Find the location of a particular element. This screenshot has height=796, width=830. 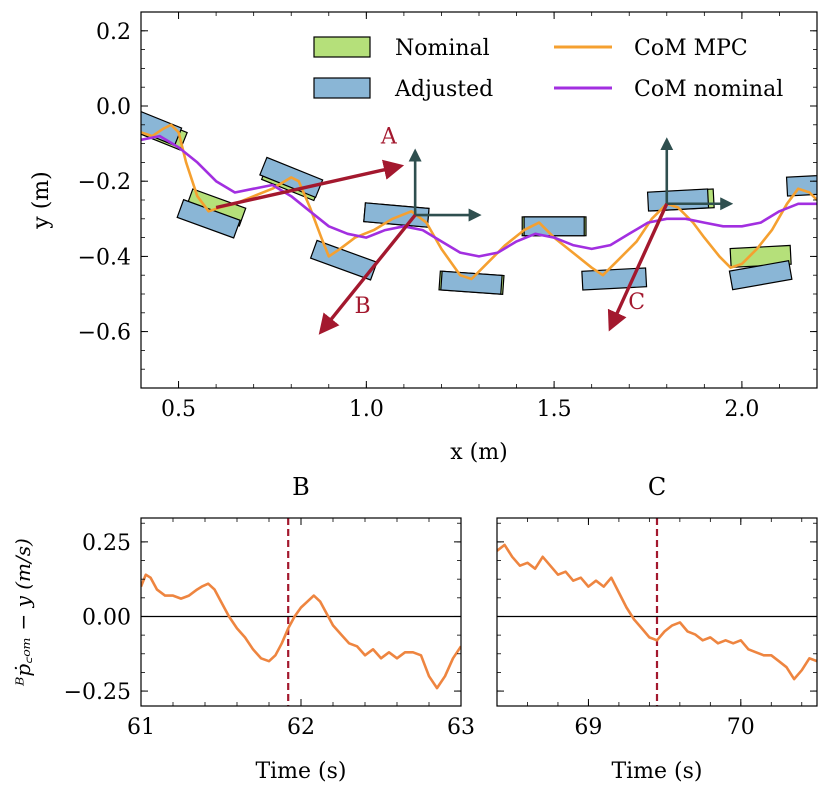

legend-label-nominal: Nominal is located at coordinates (442, 48).